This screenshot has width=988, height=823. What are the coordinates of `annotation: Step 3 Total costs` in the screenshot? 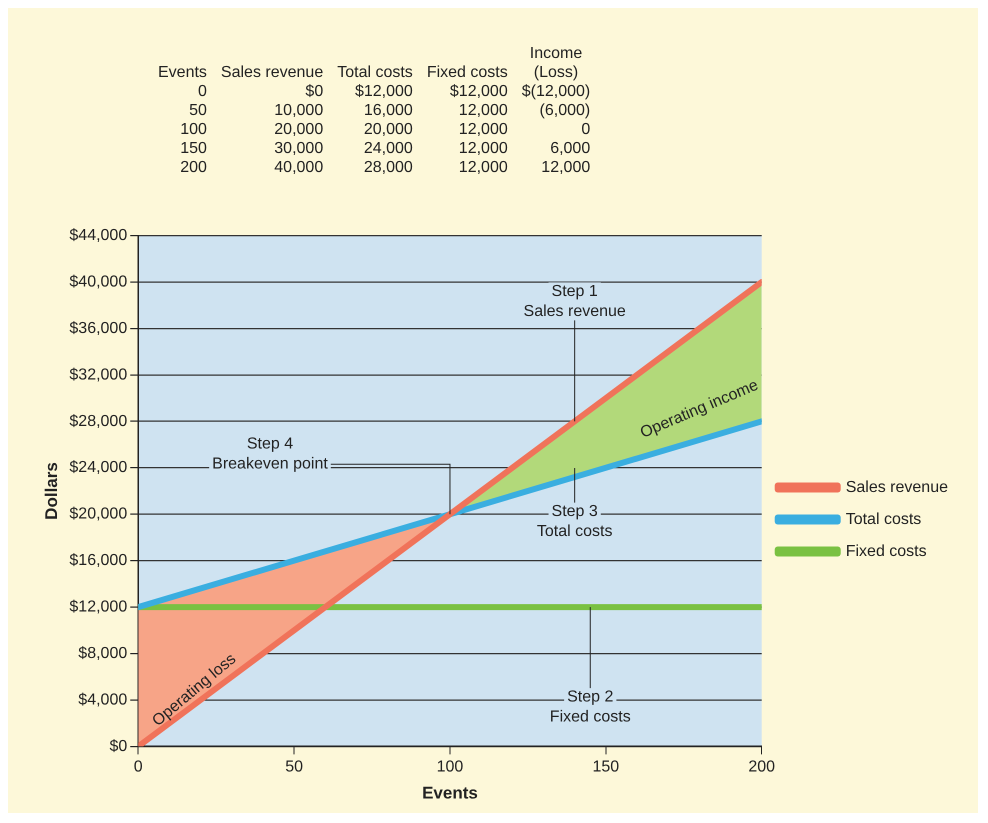 It's located at (574, 521).